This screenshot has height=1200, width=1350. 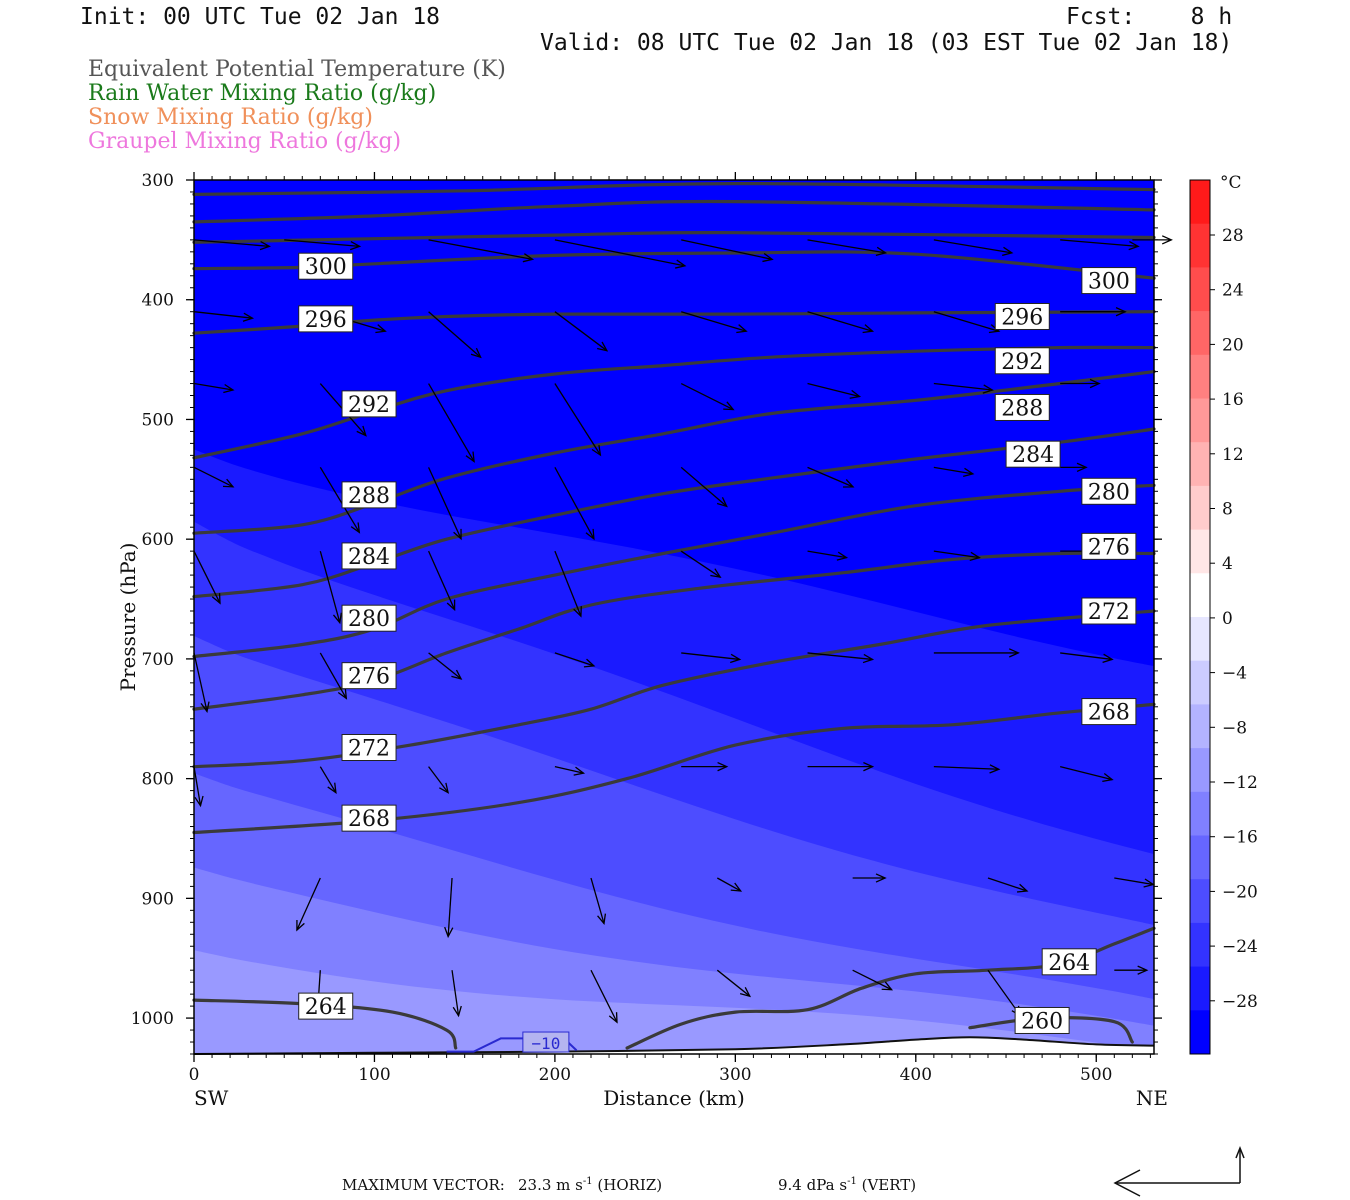 I want to click on y-tick-label: 500, so click(x=158, y=420).